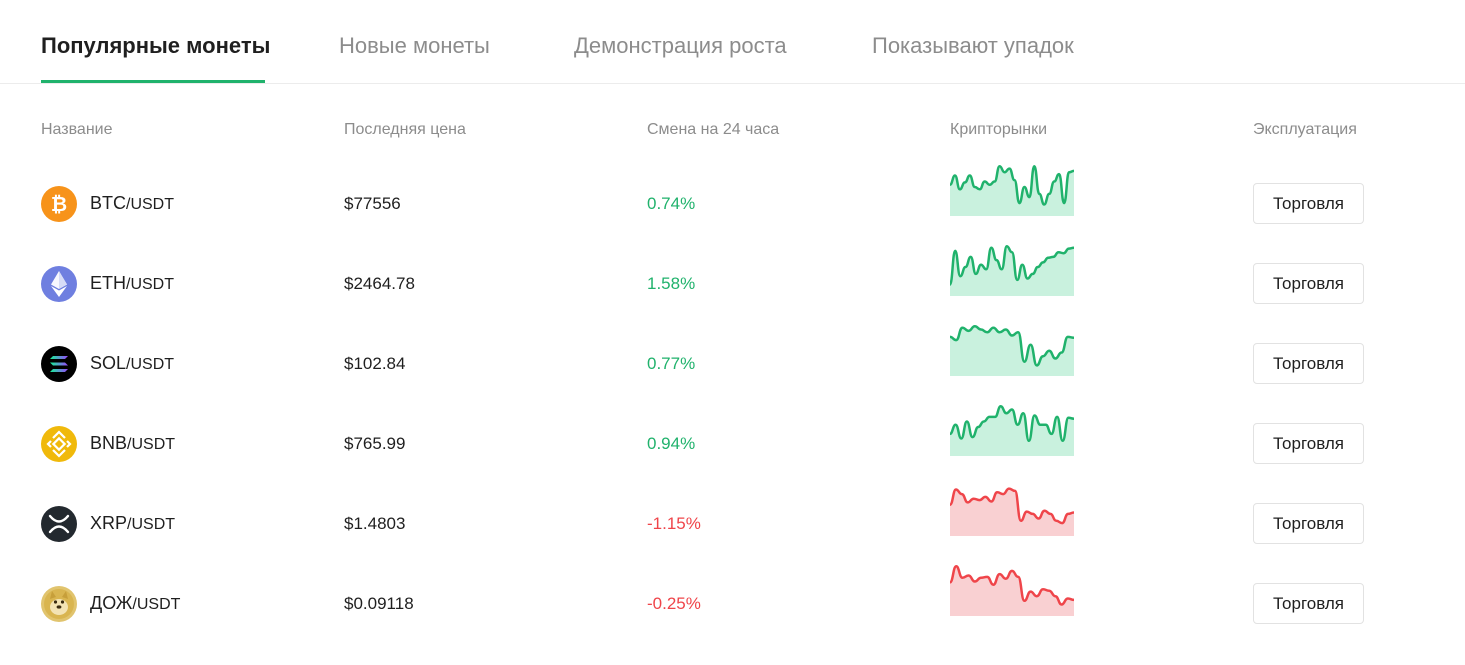 This screenshot has width=1465, height=665. What do you see at coordinates (999, 129) in the screenshot?
I see `column-header-markets: Крипторынки` at bounding box center [999, 129].